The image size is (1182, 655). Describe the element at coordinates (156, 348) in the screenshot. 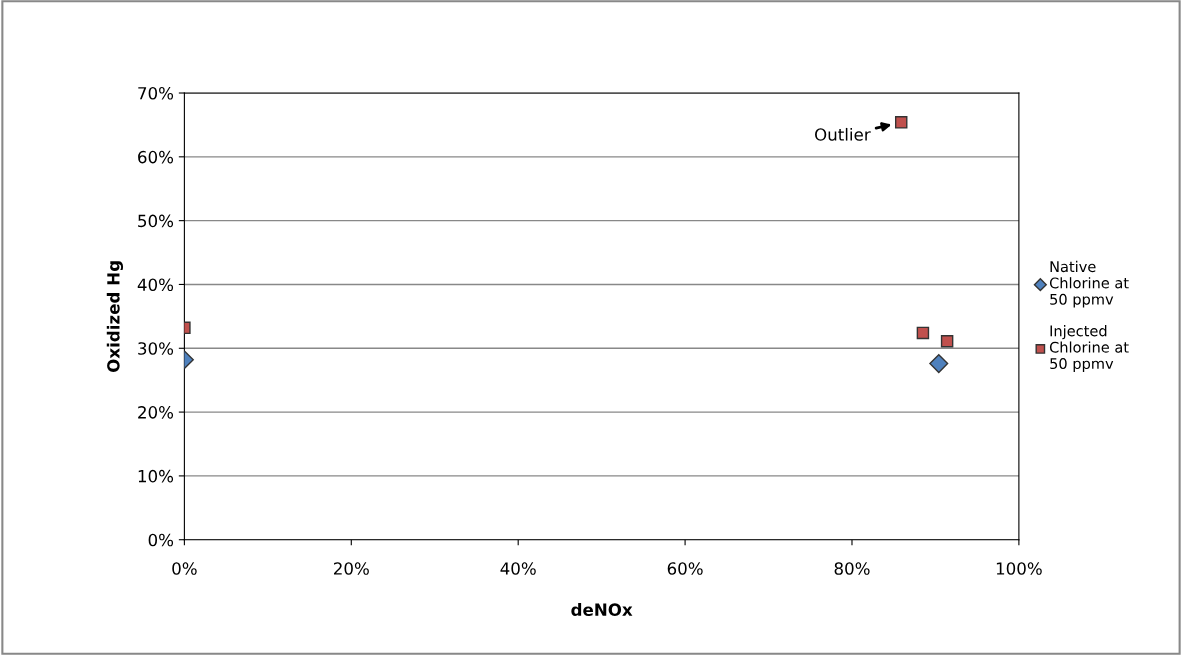

I see `y-tick-label: 30%` at that location.